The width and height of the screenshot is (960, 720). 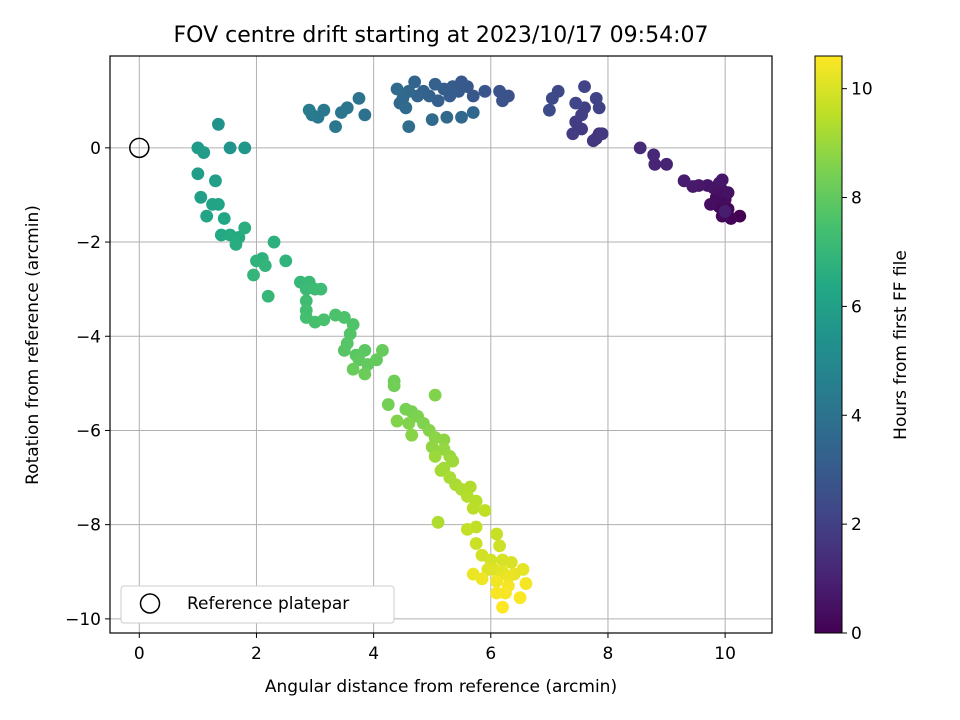 I want to click on x-tick-label: 2, so click(x=256, y=654).